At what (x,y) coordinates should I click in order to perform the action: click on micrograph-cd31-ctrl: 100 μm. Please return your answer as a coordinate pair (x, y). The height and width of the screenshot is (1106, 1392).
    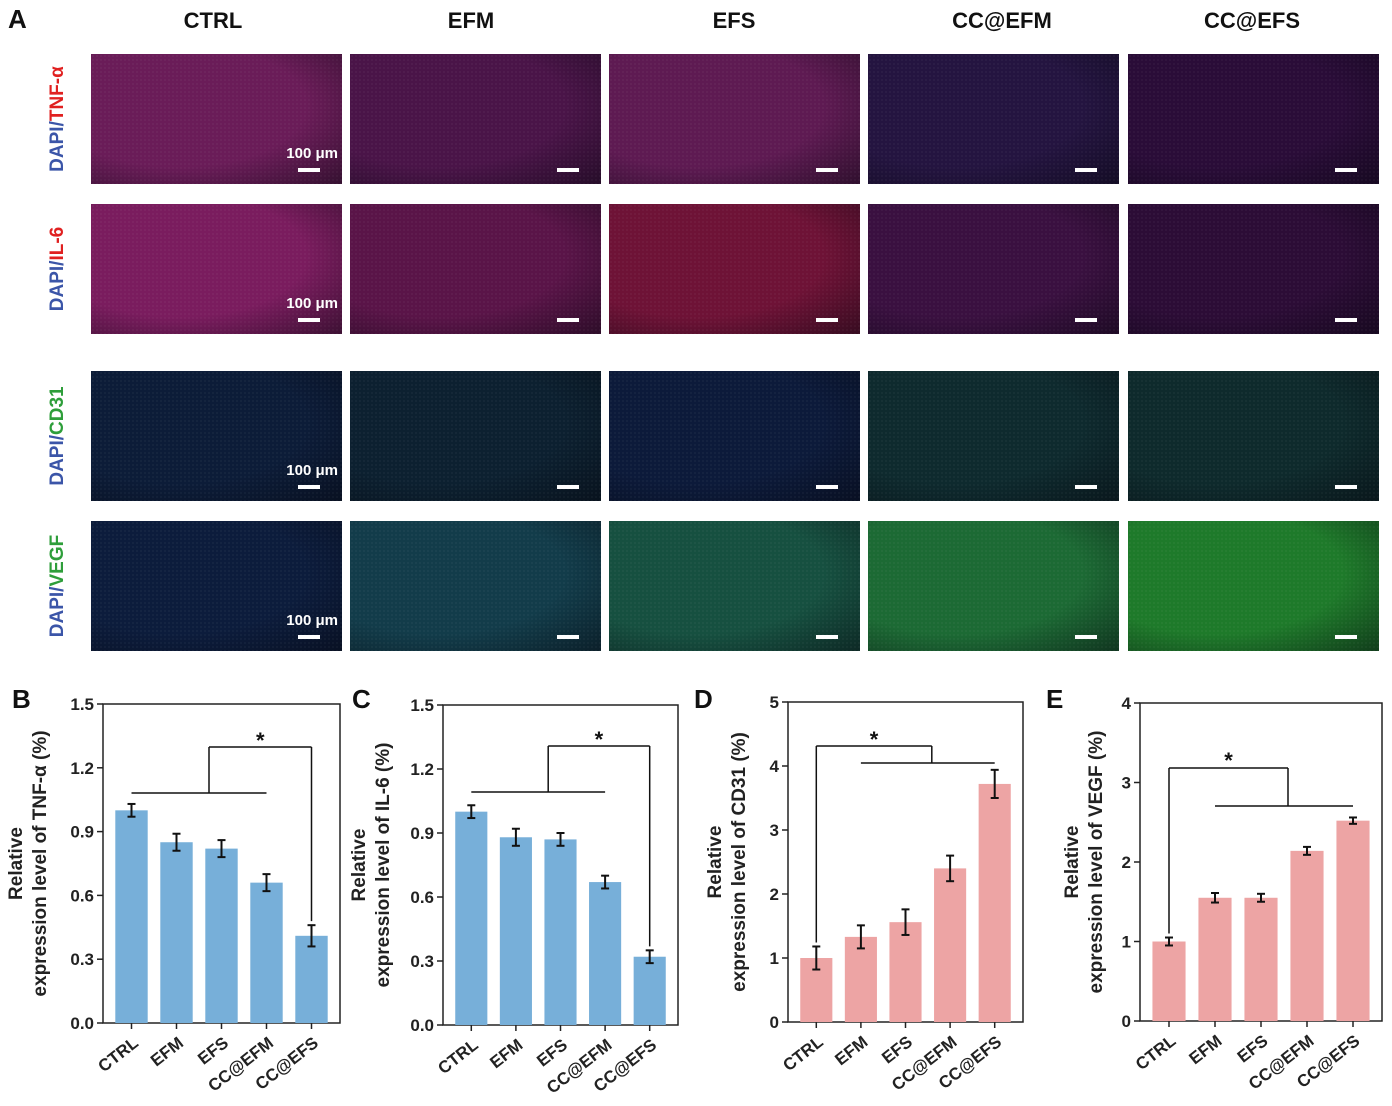
    Looking at the image, I should click on (216, 436).